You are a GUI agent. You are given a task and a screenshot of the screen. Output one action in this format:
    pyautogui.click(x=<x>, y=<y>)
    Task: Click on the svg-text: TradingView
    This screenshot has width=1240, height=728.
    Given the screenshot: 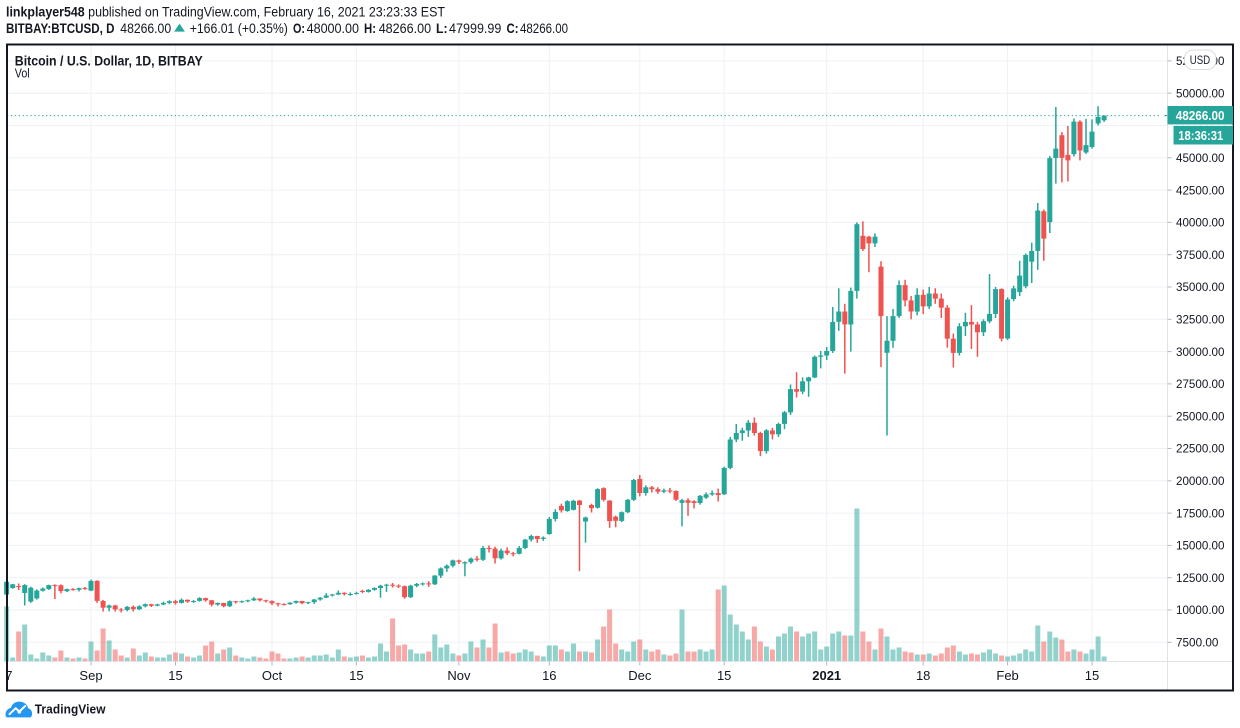 What is the action you would take?
    pyautogui.click(x=70, y=709)
    